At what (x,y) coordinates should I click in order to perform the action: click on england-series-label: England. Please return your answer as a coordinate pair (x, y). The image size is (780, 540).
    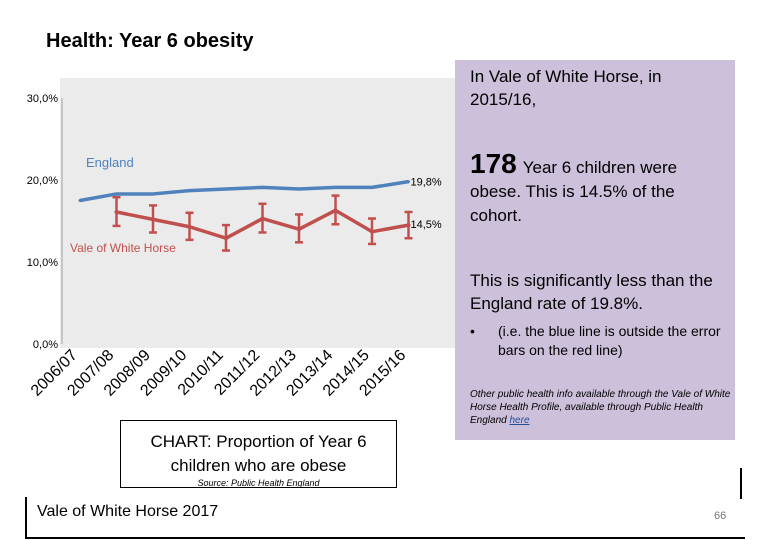
    Looking at the image, I should click on (110, 162).